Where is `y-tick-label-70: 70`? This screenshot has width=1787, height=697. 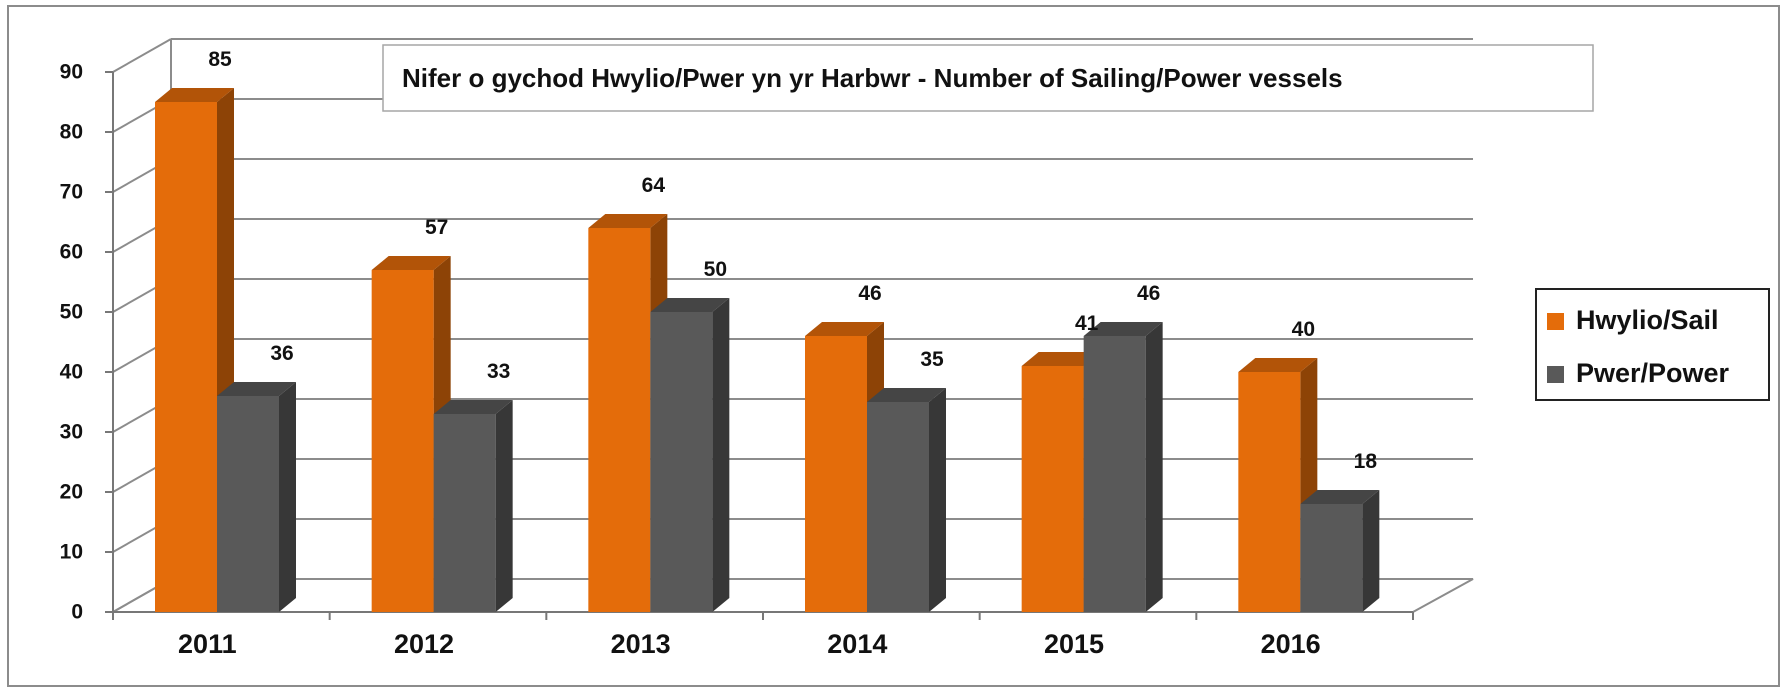
y-tick-label-70: 70 is located at coordinates (71, 192).